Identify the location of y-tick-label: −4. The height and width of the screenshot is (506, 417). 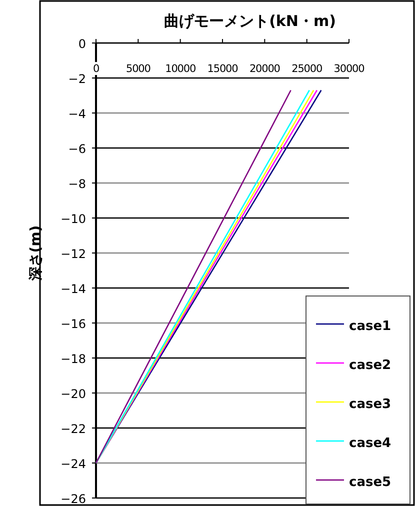
(77, 114).